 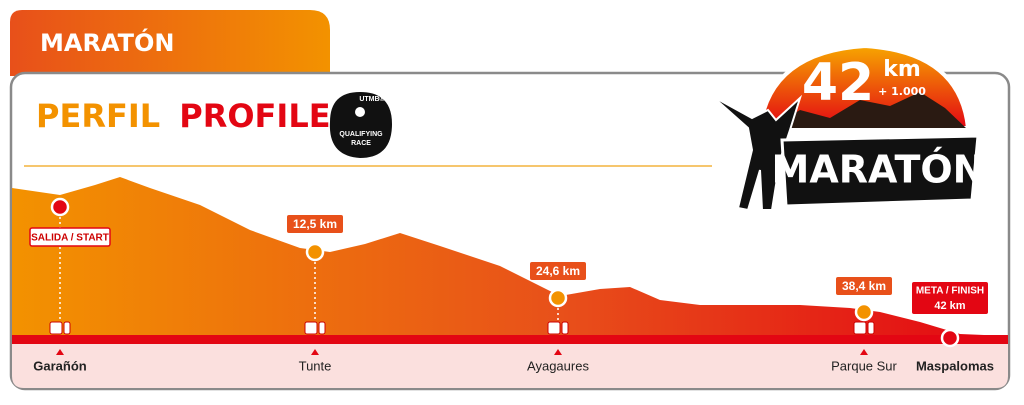 What do you see at coordinates (848, 127) in the screenshot?
I see `logo: 42 km + 1.000 MARATÓN` at bounding box center [848, 127].